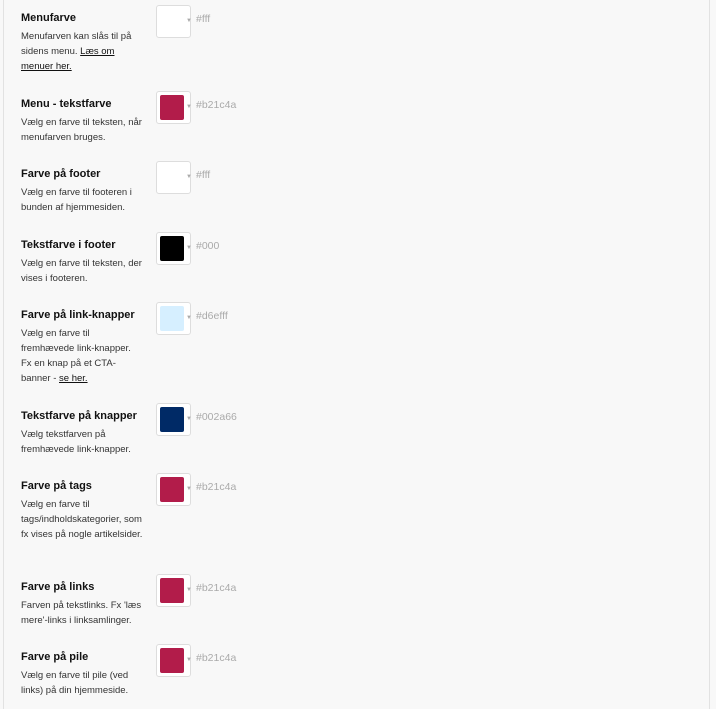  What do you see at coordinates (56, 486) in the screenshot?
I see `setting-title: Farve på tags` at bounding box center [56, 486].